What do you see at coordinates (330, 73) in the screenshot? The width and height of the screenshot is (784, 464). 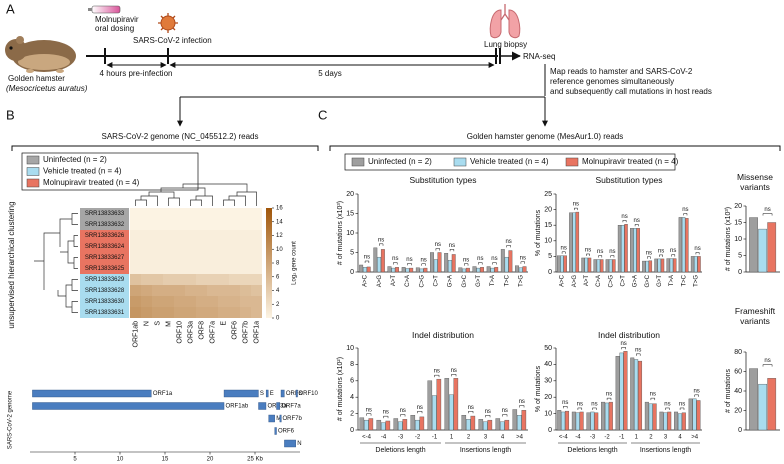 I see `duration-label: 5 days` at bounding box center [330, 73].